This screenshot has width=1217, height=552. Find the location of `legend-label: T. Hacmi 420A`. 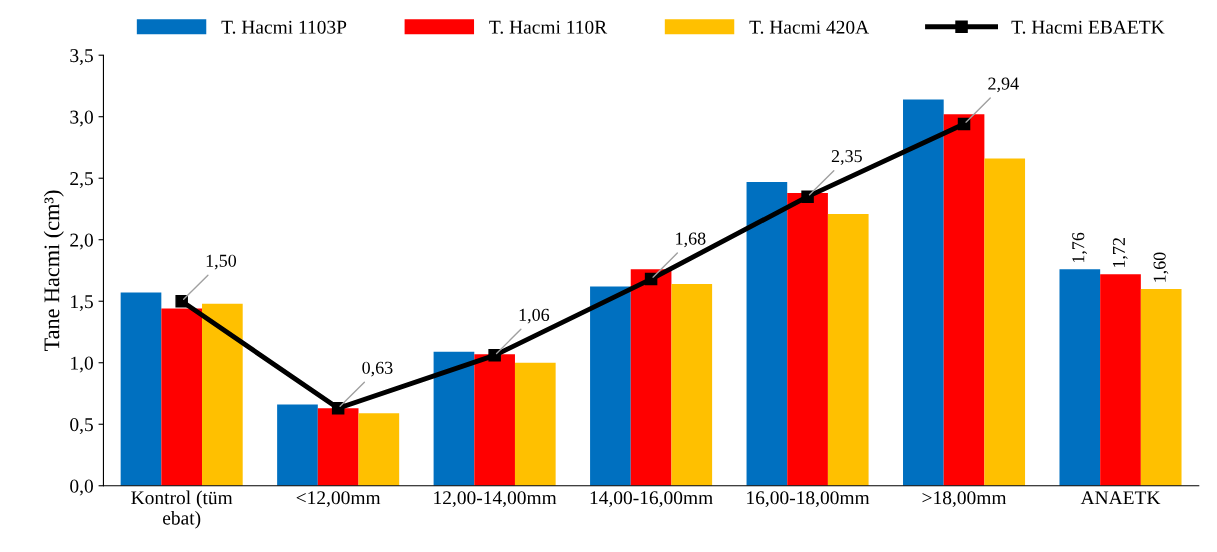

legend-label: T. Hacmi 420A is located at coordinates (809, 27).